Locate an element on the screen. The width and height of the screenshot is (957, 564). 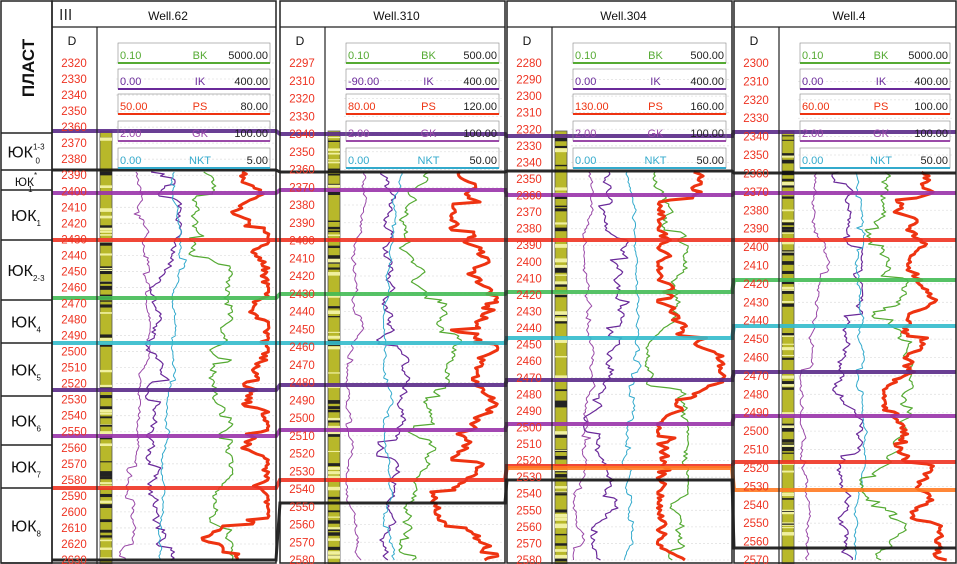
depth-tick-label: 2410 is located at coordinates (529, 279).